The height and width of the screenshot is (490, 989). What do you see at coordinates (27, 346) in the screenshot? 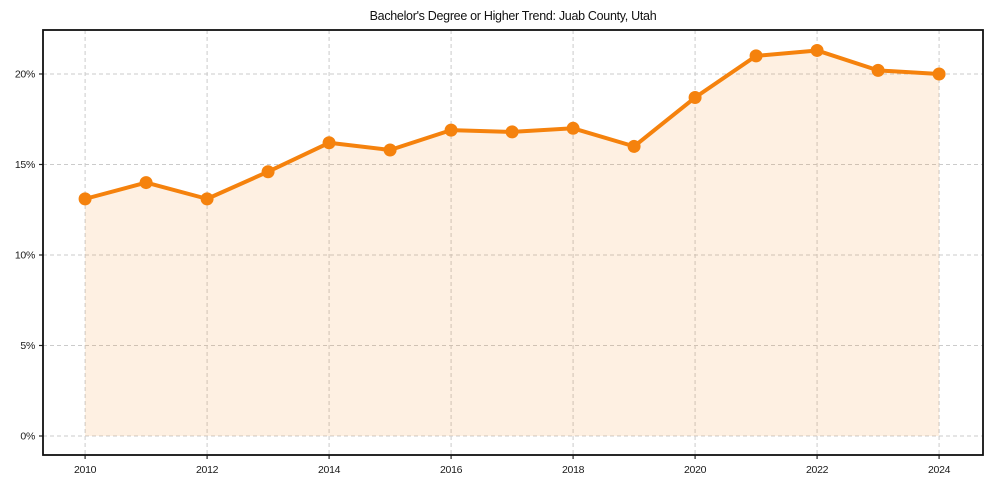
I see `y-tick-label: 5%` at bounding box center [27, 346].